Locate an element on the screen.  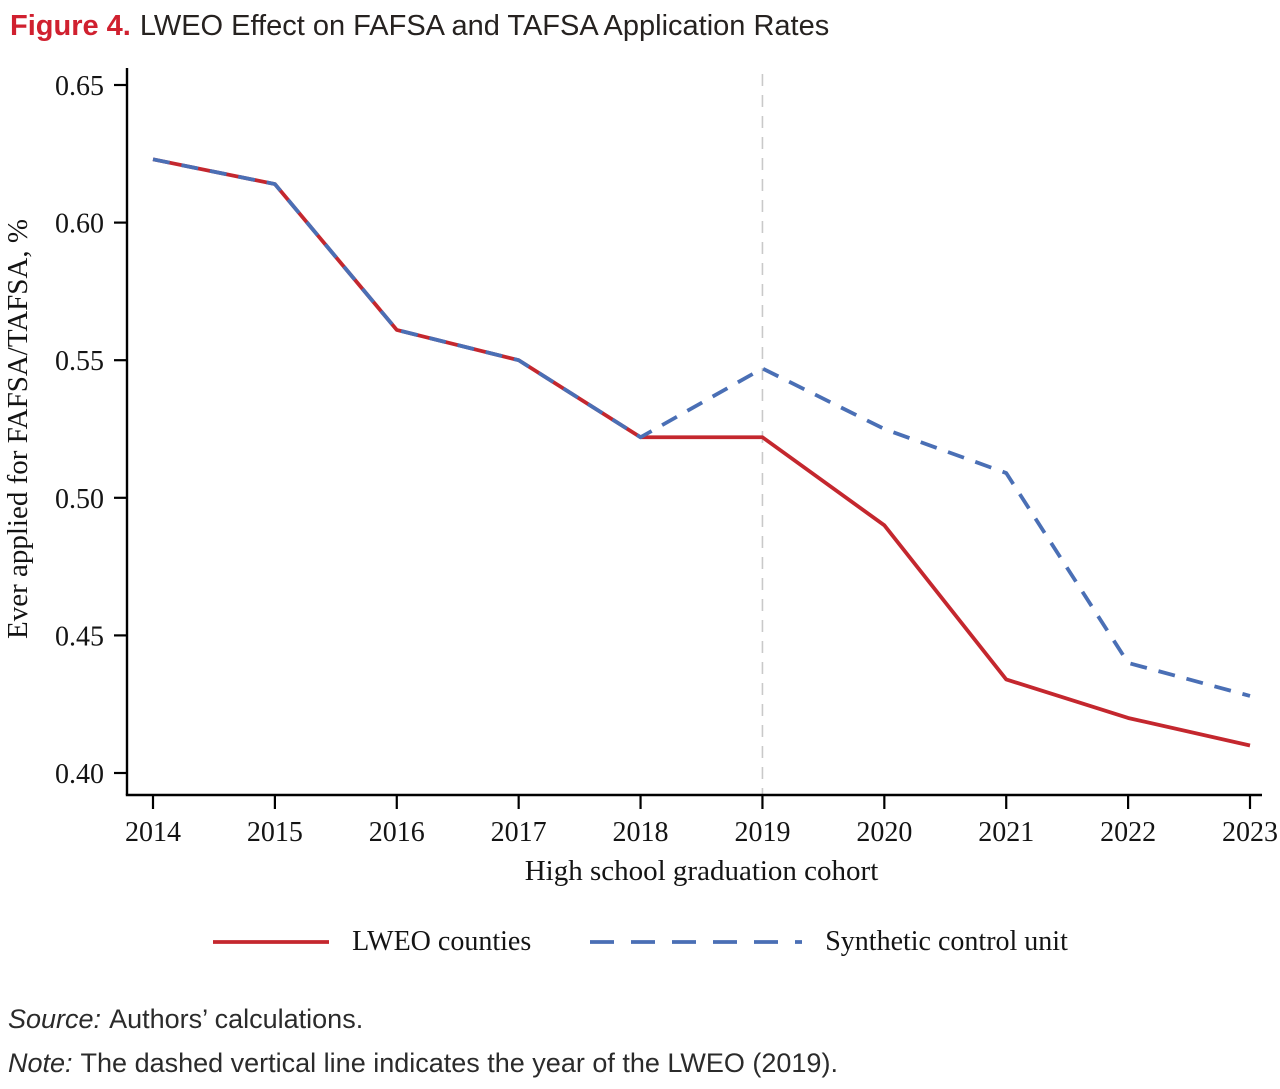
x-tick-label: 2014 is located at coordinates (153, 832).